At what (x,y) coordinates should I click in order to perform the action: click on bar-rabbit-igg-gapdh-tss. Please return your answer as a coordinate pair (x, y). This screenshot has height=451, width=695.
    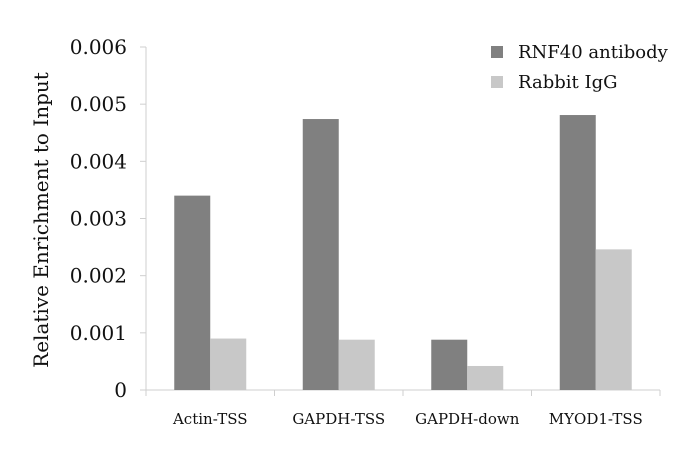
    Looking at the image, I should click on (356, 364).